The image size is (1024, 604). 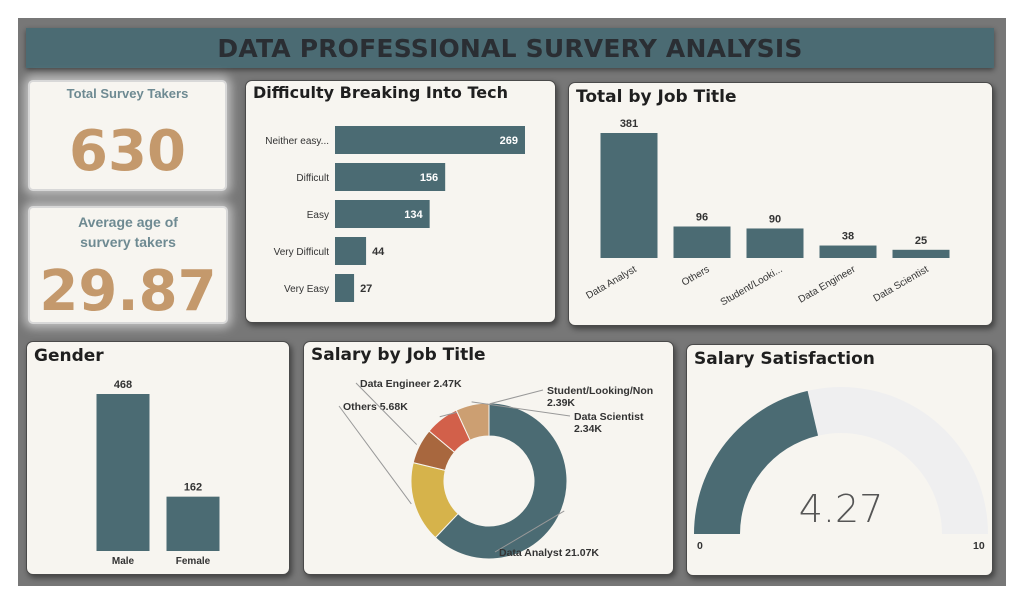 What do you see at coordinates (501, 481) in the screenshot?
I see `salary-slice-data-analyst-21-07k` at bounding box center [501, 481].